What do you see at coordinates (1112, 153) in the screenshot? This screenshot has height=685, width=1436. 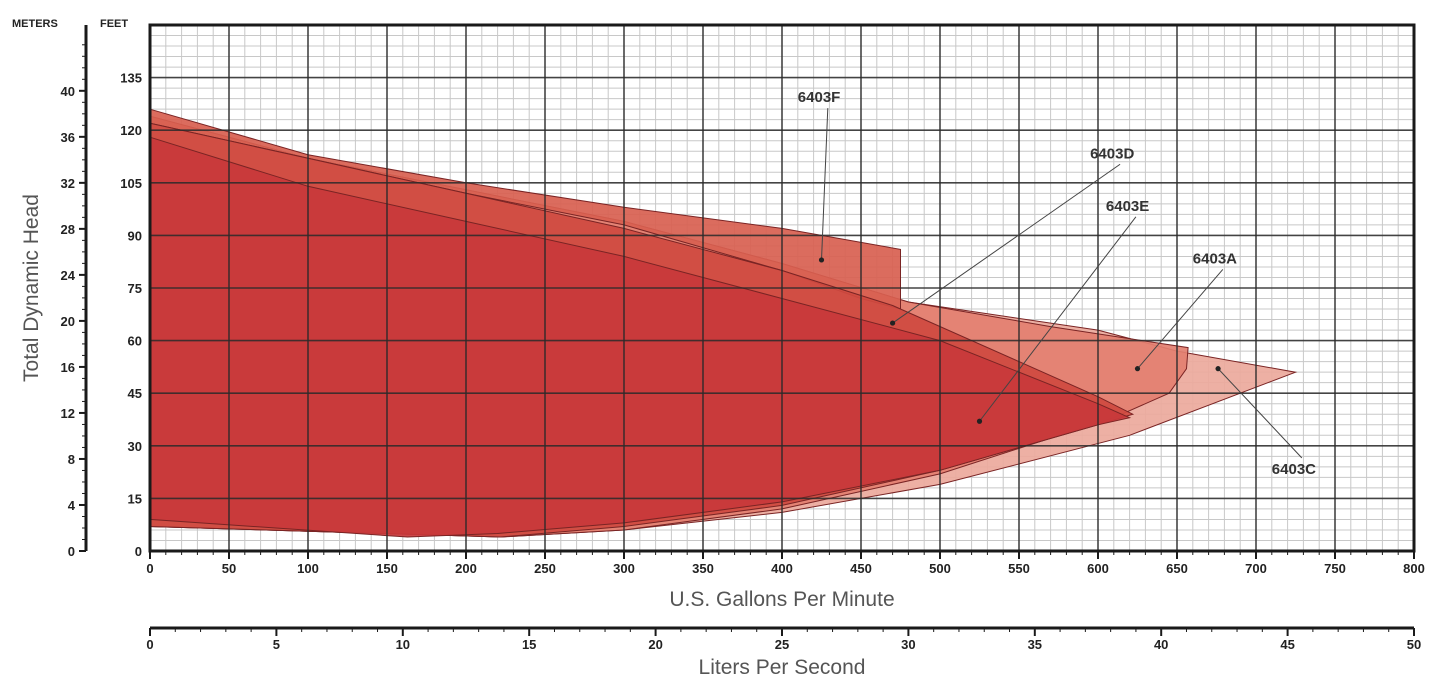 I see `callout-label-6403d: 6403D` at bounding box center [1112, 153].